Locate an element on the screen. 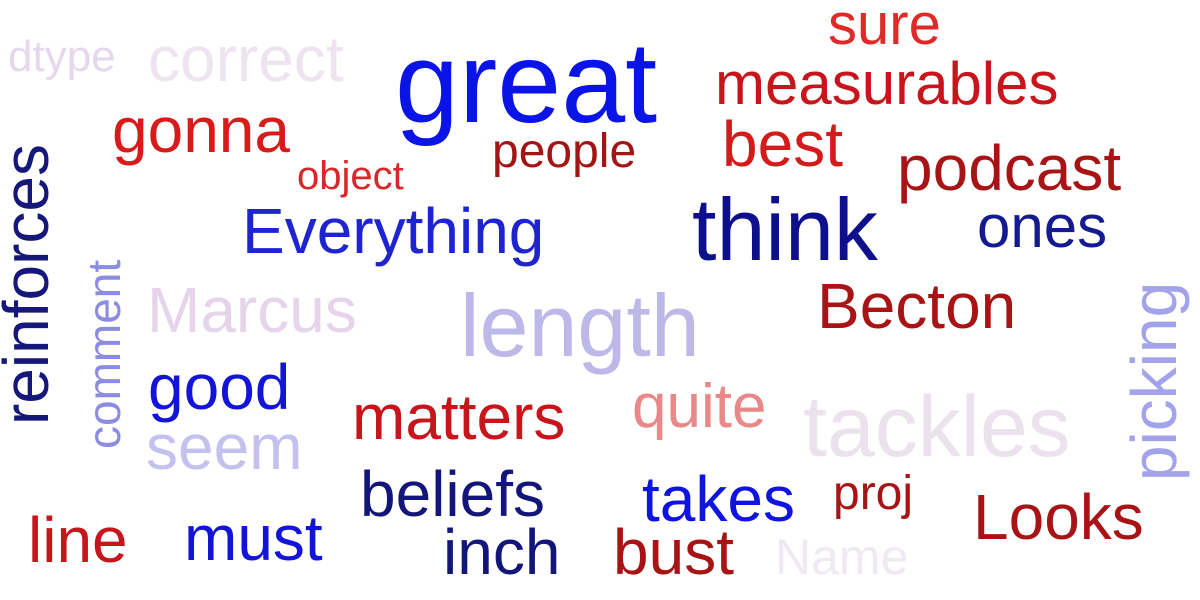  word-podcast: podcast is located at coordinates (1009, 168).